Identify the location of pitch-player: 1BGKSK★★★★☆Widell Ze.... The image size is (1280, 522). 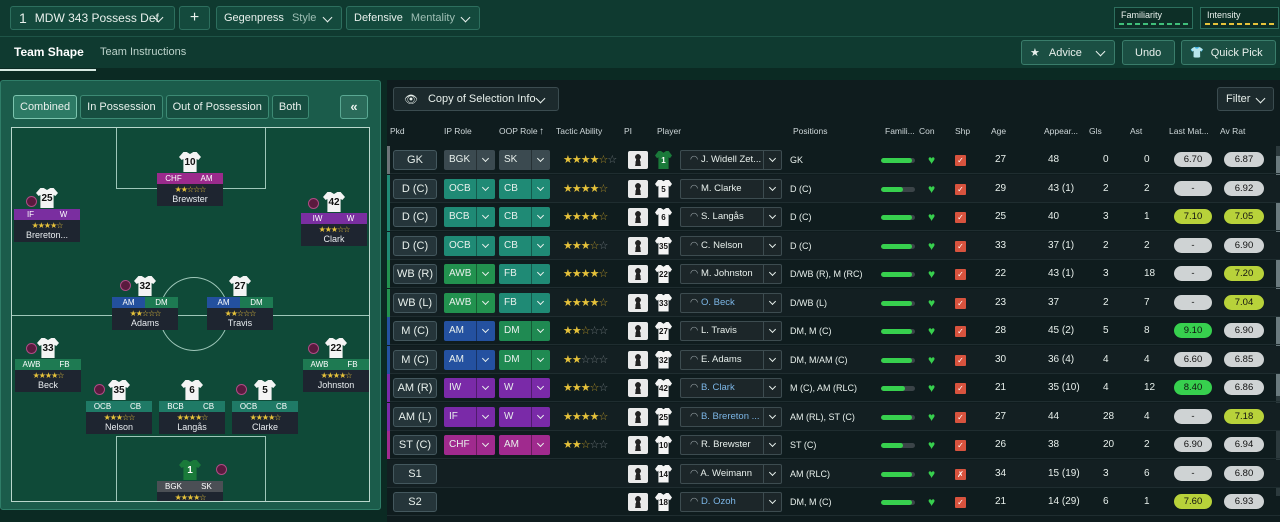
(190, 481).